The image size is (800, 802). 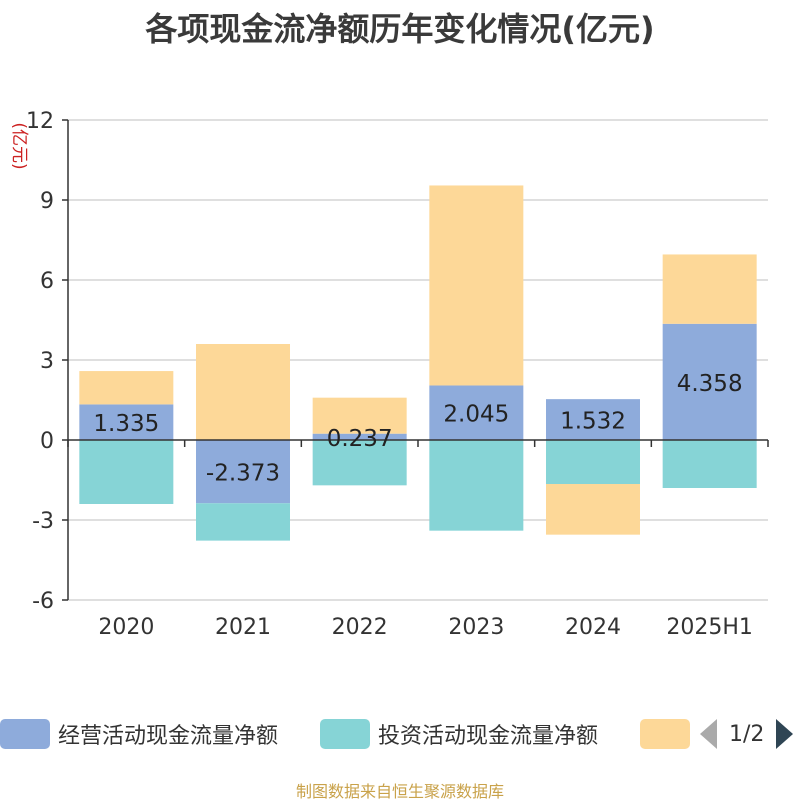 I want to click on legend-swatch-operating, so click(x=25, y=734).